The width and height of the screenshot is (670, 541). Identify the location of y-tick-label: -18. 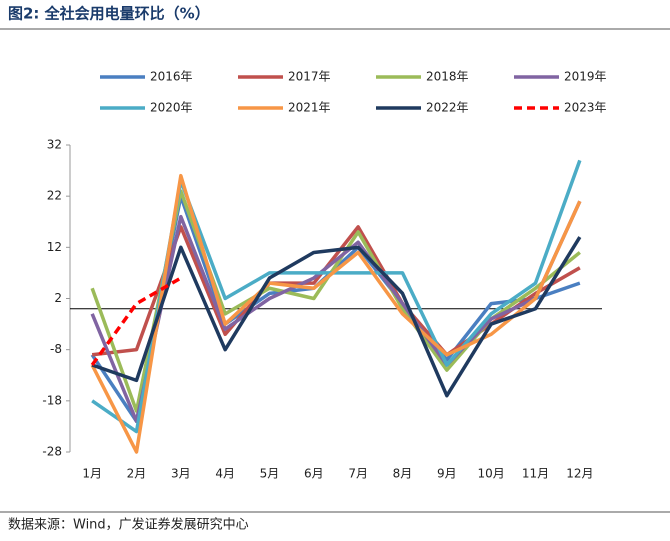
(52, 400).